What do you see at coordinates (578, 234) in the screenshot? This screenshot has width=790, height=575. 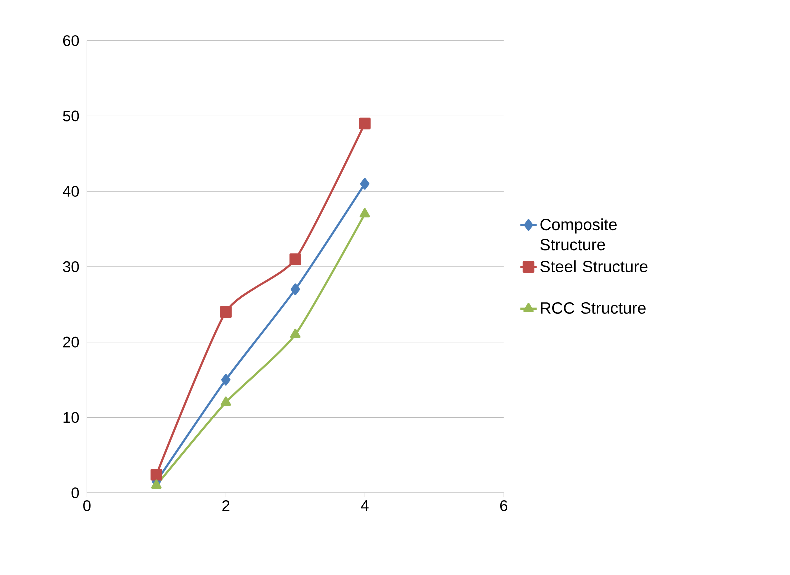 I see `legend-label: Composite Structure` at bounding box center [578, 234].